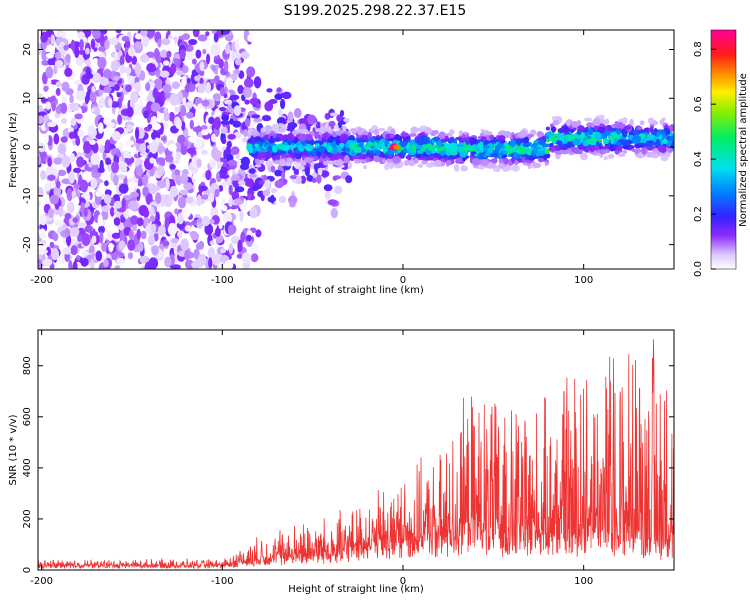  What do you see at coordinates (27, 570) in the screenshot?
I see `snr-y-tick-label: 0` at bounding box center [27, 570].